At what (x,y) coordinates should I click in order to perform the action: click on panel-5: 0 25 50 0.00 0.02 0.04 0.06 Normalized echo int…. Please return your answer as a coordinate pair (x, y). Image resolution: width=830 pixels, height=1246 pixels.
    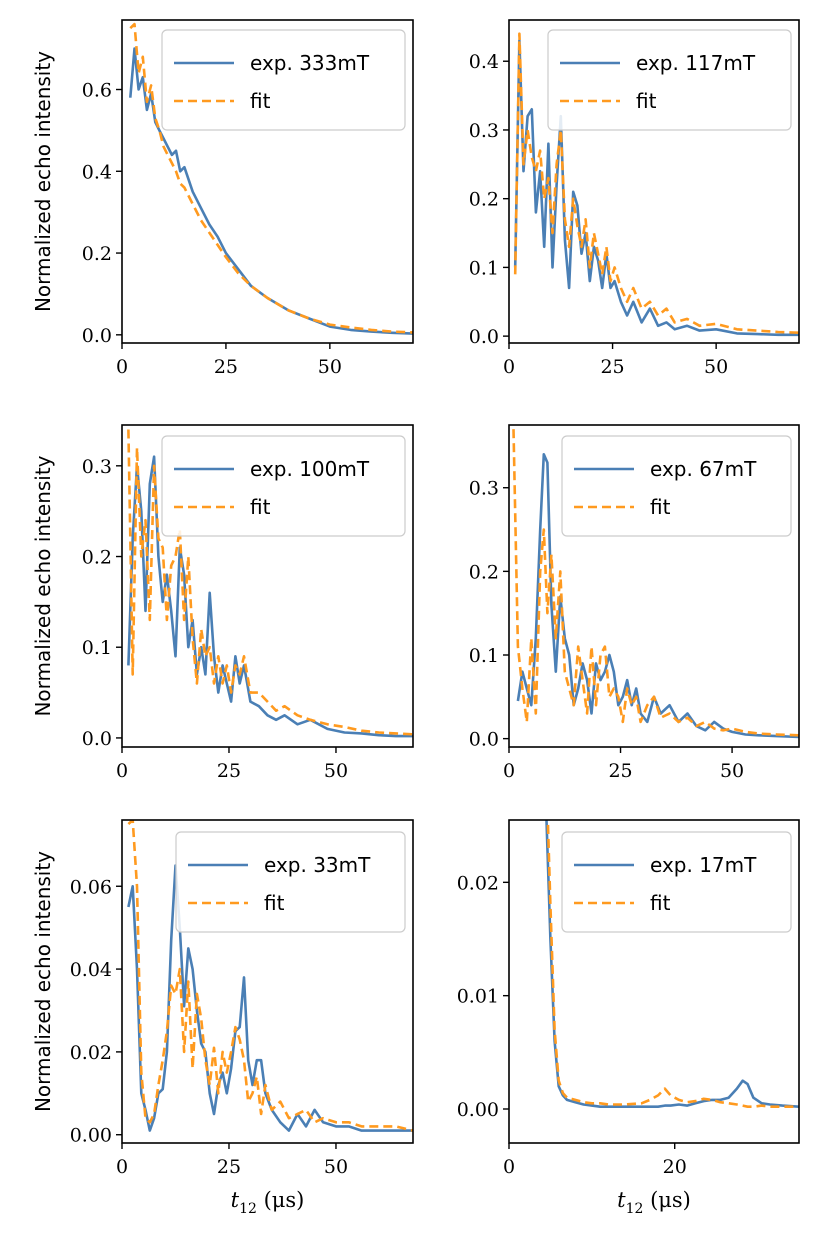
    Looking at the image, I should click on (222, 1018).